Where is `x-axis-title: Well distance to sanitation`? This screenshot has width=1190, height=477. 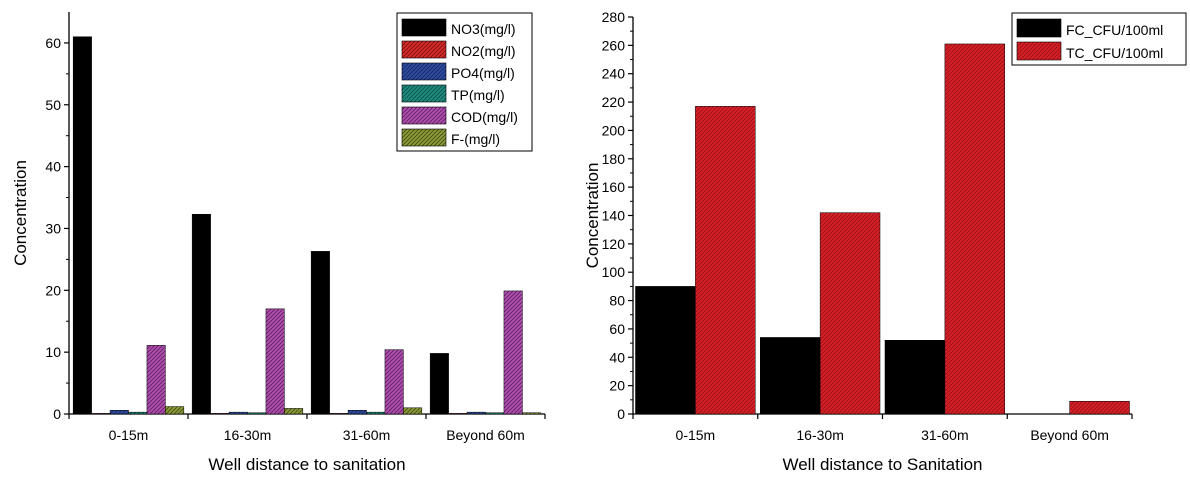
x-axis-title: Well distance to sanitation is located at coordinates (306, 464).